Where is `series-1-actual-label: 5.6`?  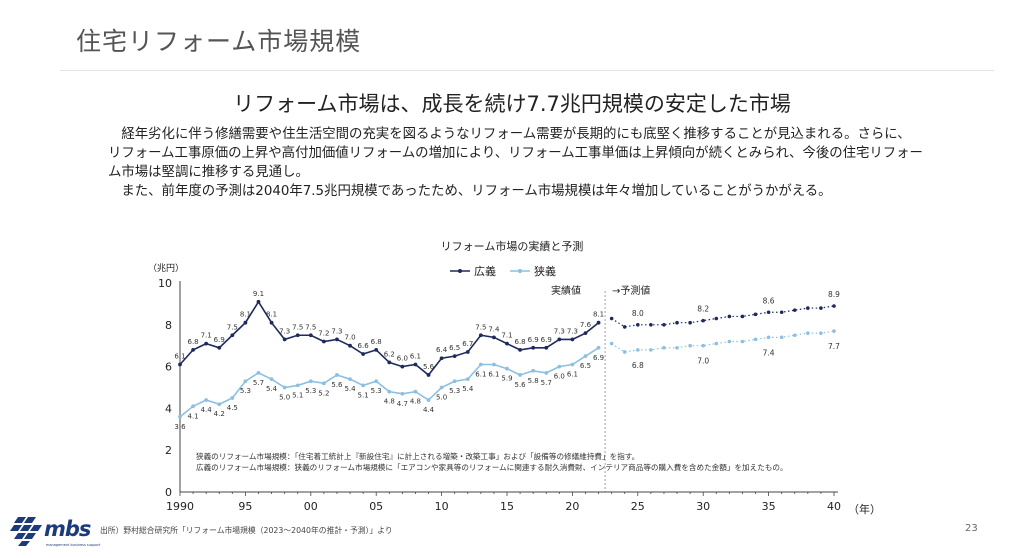
series-1-actual-label: 5.6 is located at coordinates (521, 385).